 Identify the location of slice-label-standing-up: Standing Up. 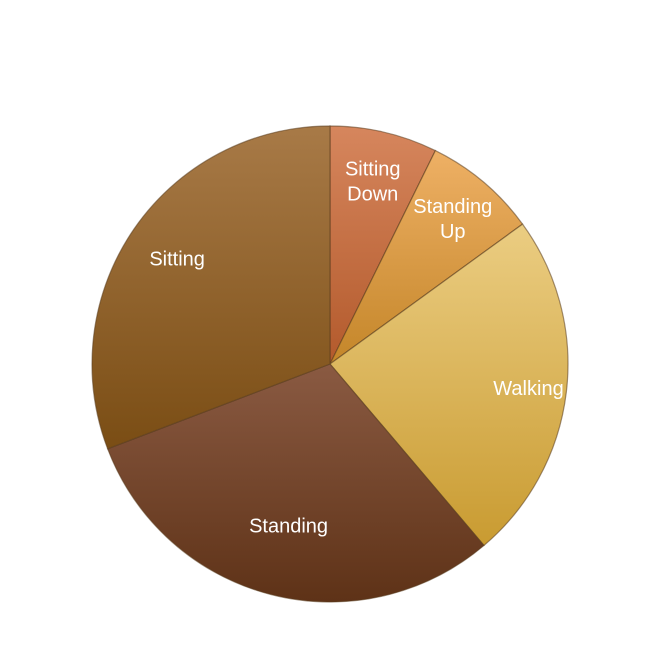
(452, 219).